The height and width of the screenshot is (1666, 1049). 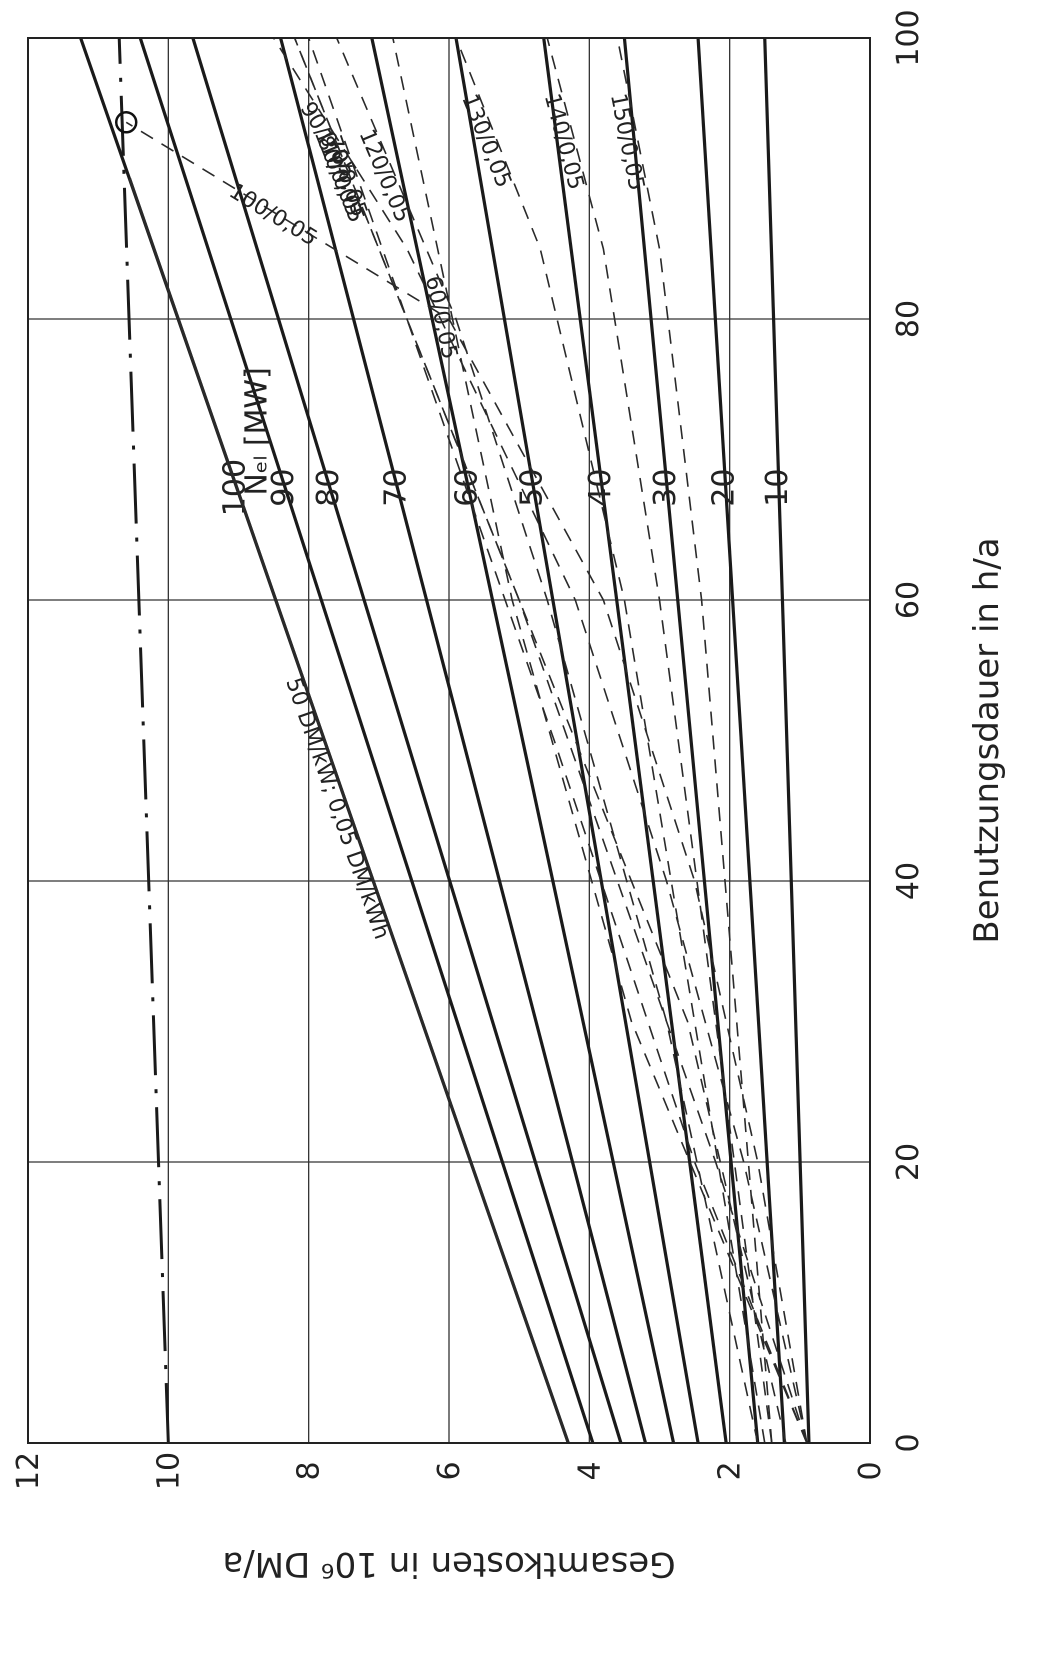 I want to click on series-label: 30, so click(x=665, y=488).